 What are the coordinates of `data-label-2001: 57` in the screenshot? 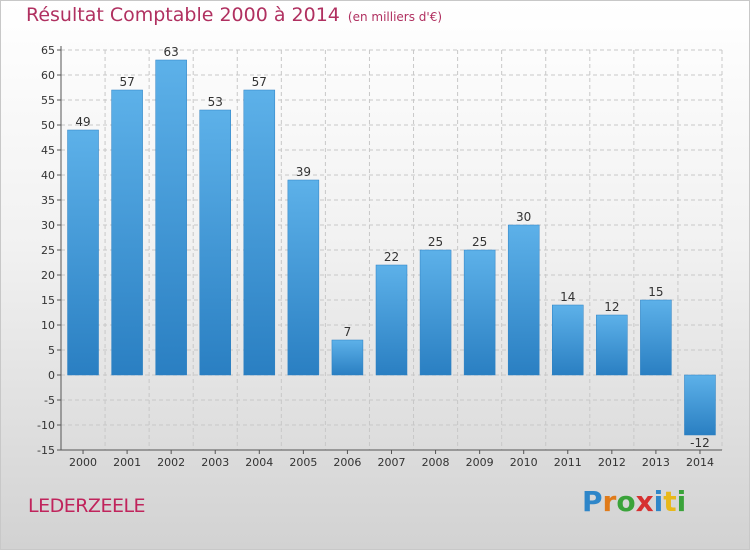 It's located at (126, 82).